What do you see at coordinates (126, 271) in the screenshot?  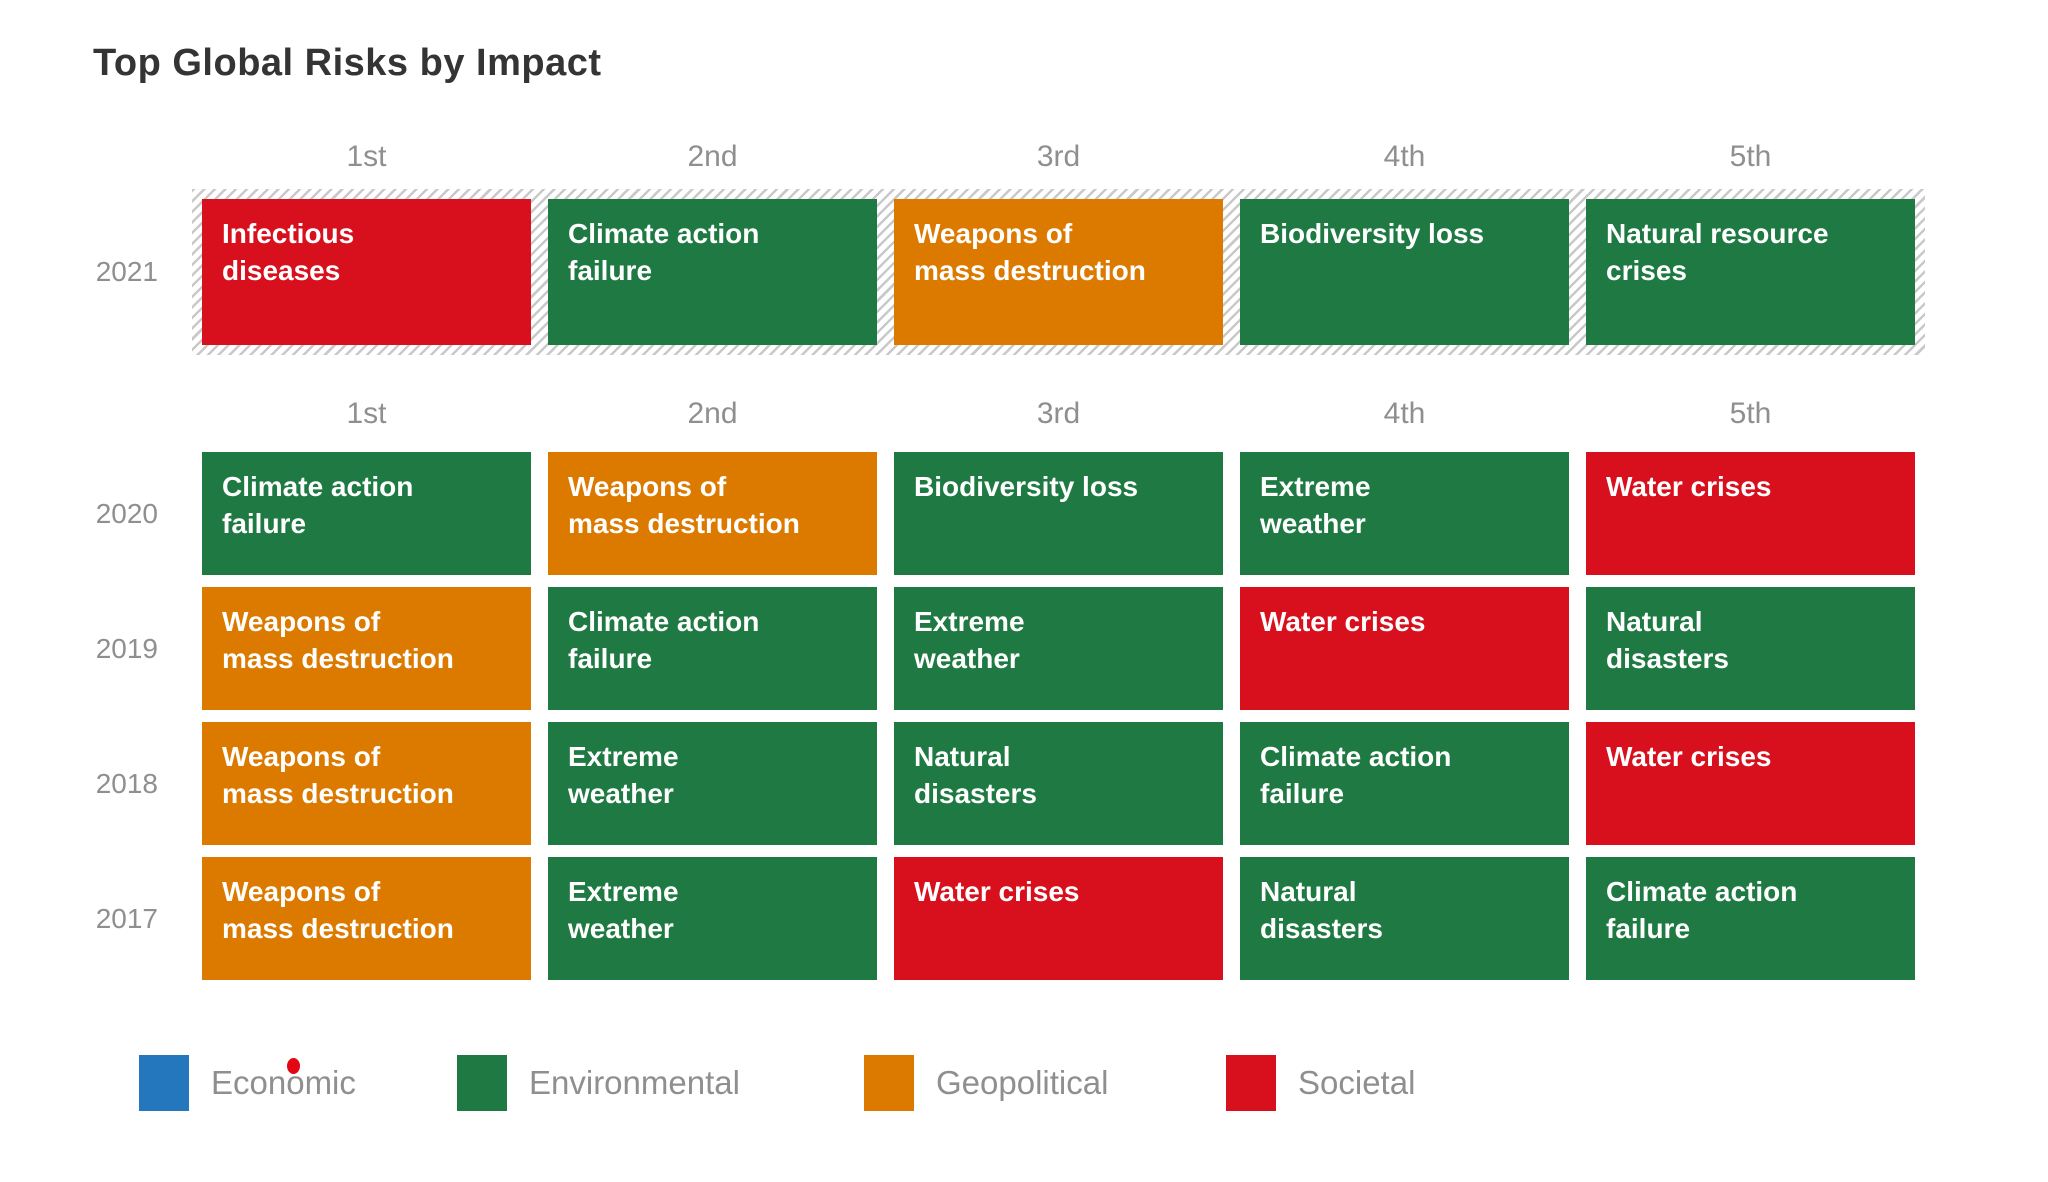 I see `year-label-2021: 2021` at bounding box center [126, 271].